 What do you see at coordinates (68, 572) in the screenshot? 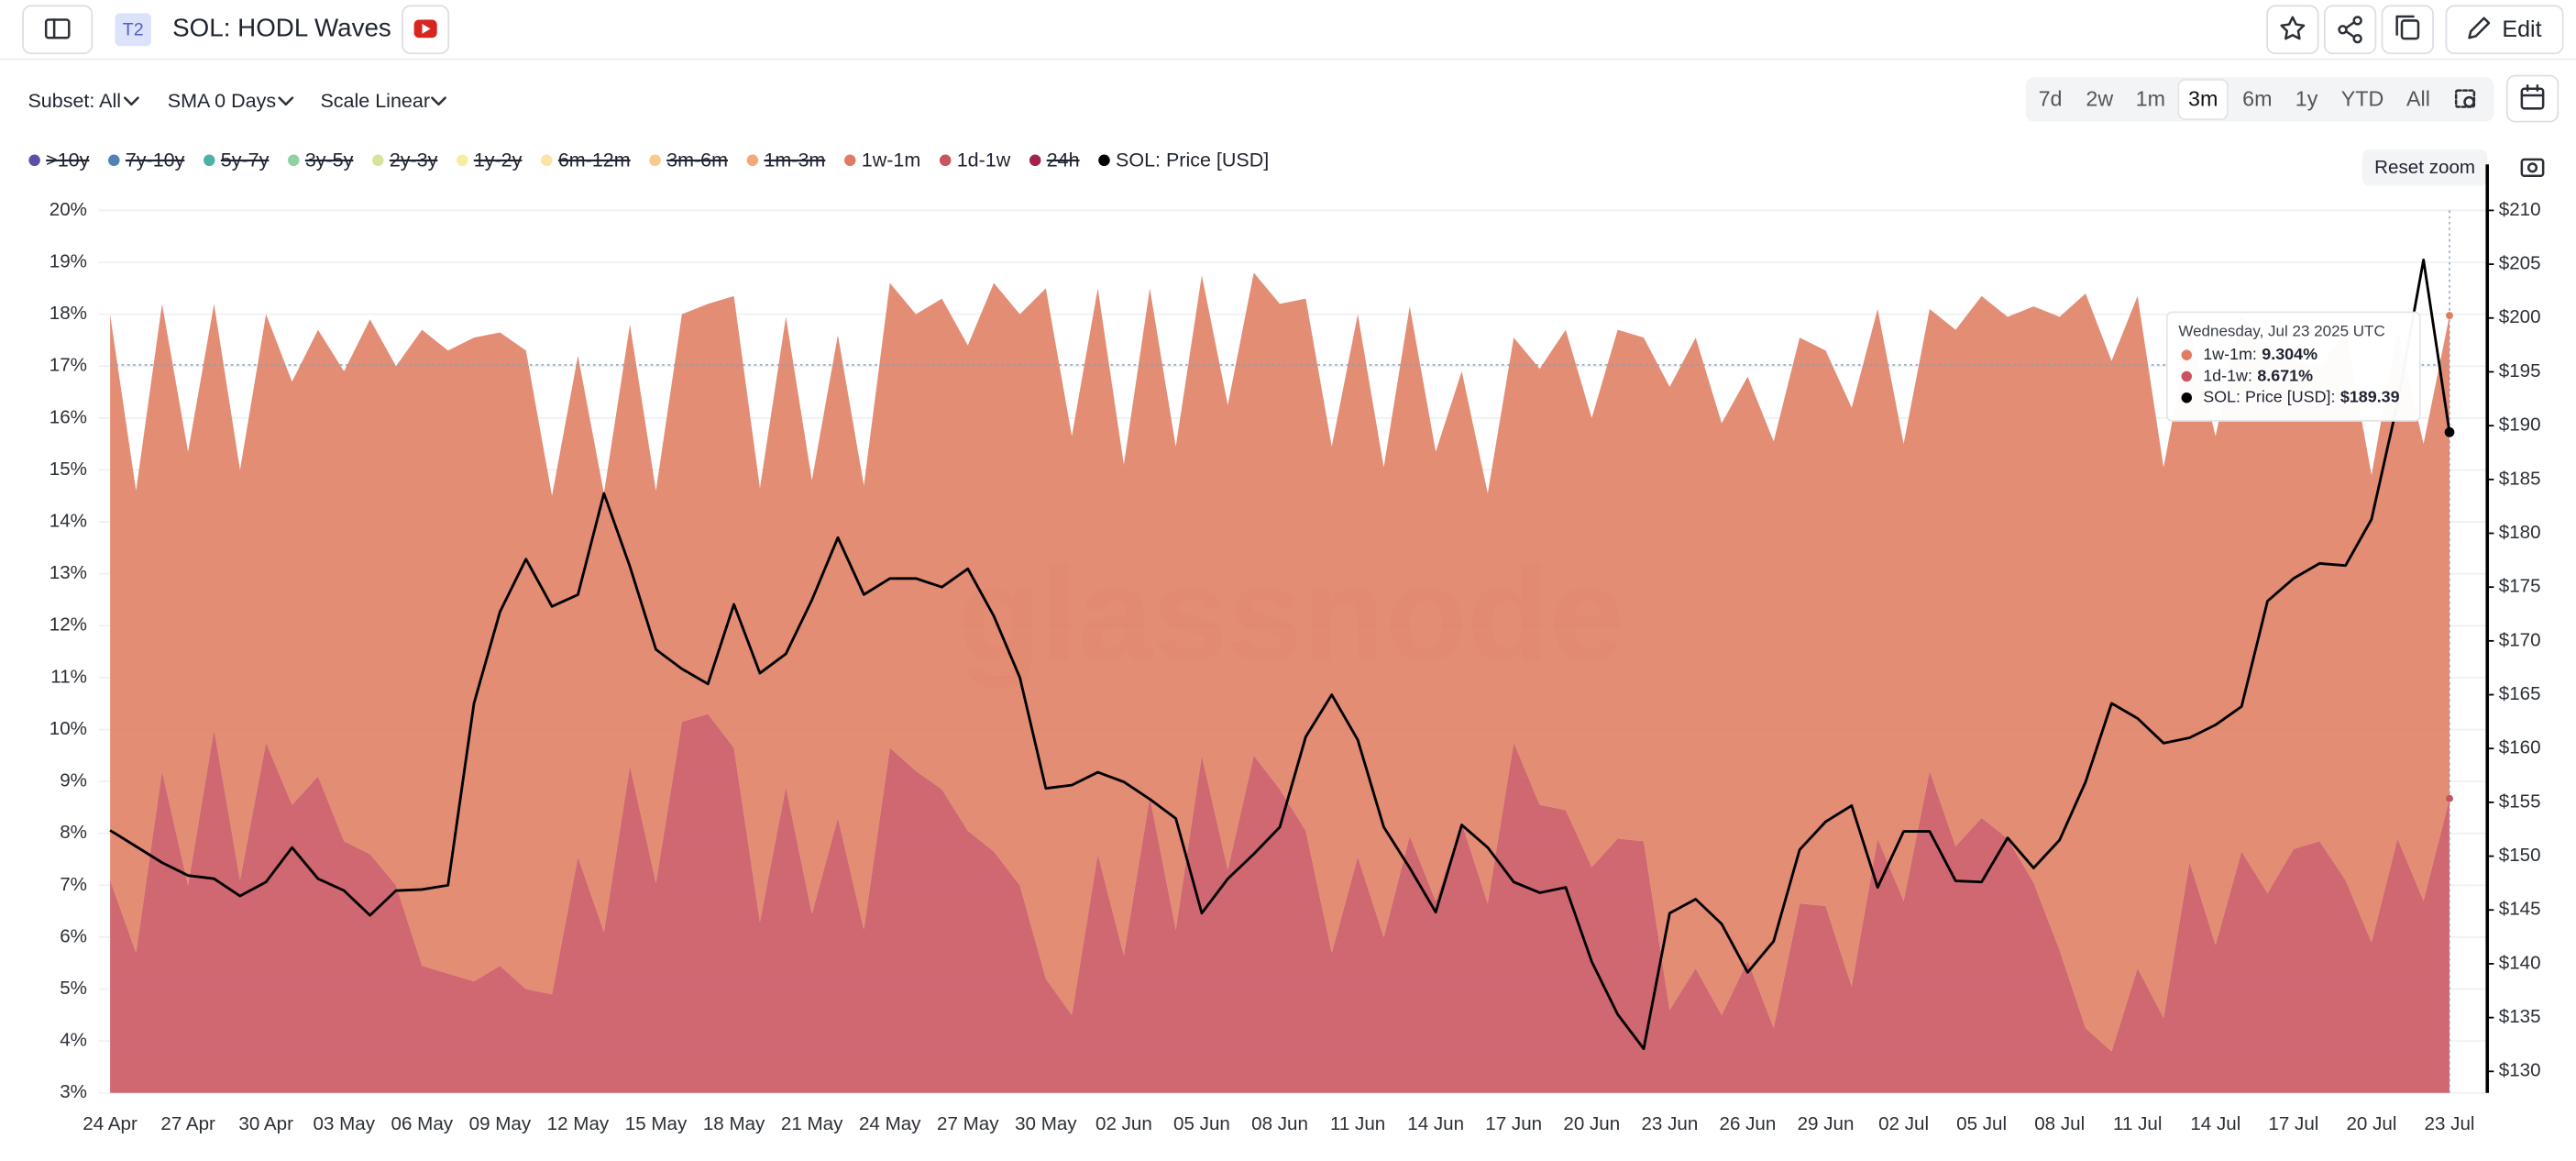
I see `y-tick-label: 13%` at bounding box center [68, 572].